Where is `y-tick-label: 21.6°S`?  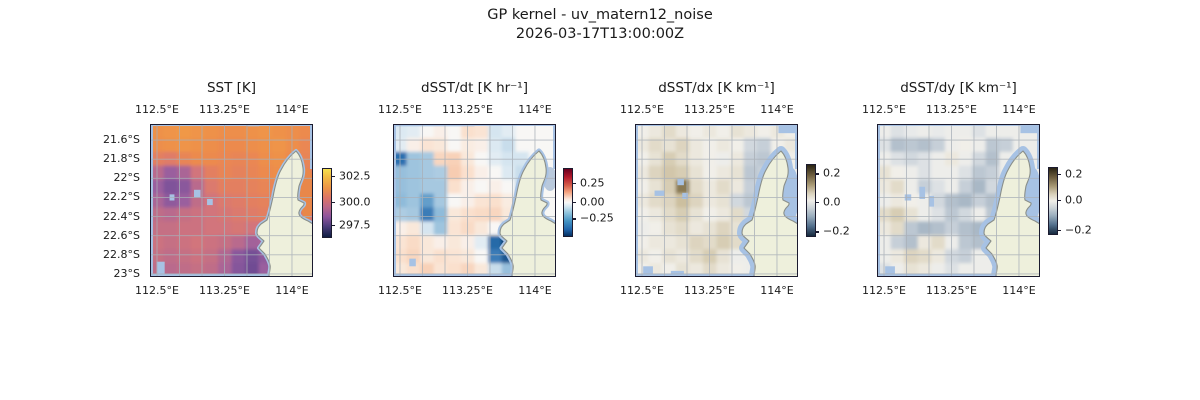 y-tick-label: 21.6°S is located at coordinates (121, 140).